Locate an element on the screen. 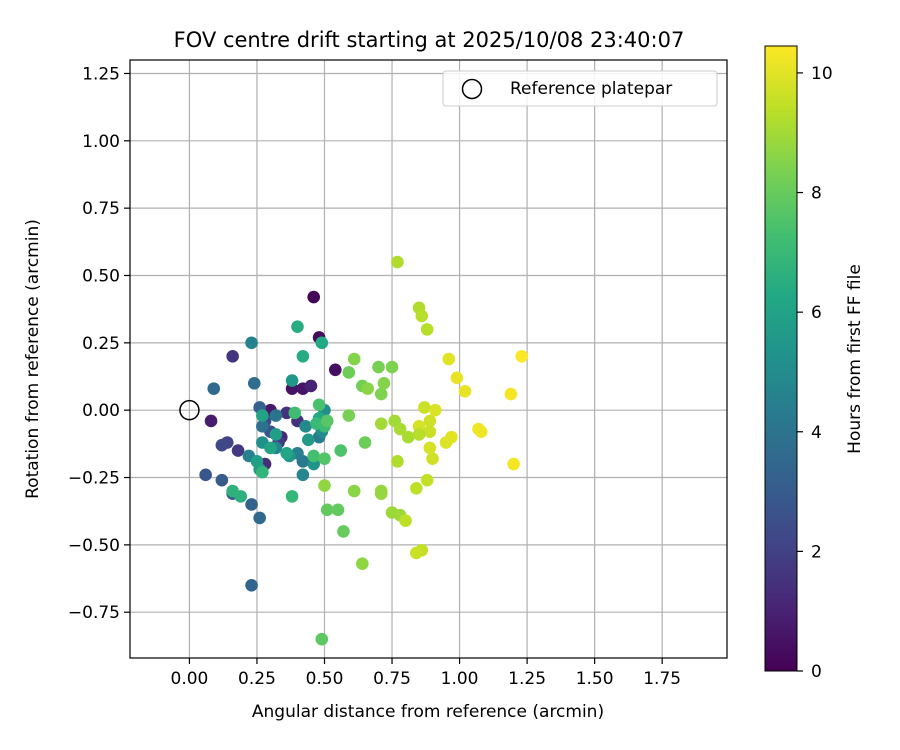 This screenshot has height=750, width=900. legend-box is located at coordinates (580, 88).